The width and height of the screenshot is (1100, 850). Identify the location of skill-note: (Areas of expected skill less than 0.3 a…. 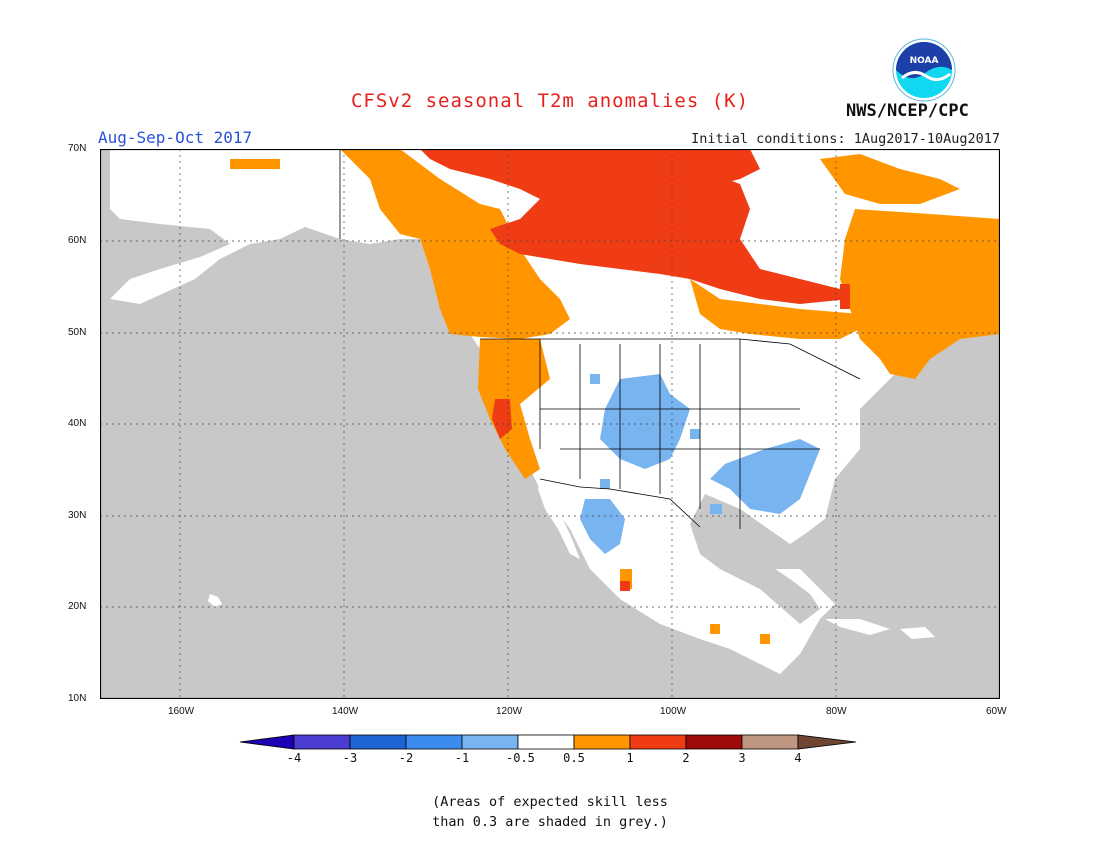
(550, 812).